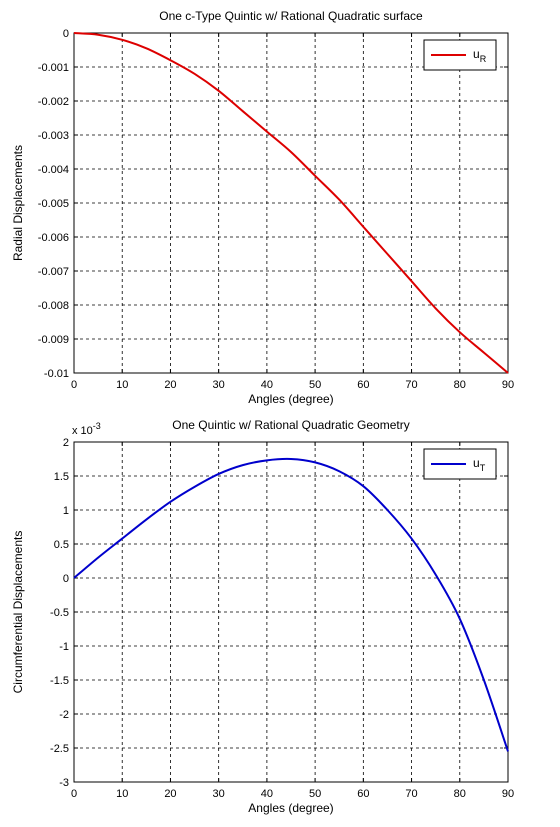 The image size is (560, 827). Describe the element at coordinates (53, 68) in the screenshot. I see `y-tick-label: -0.001` at that location.